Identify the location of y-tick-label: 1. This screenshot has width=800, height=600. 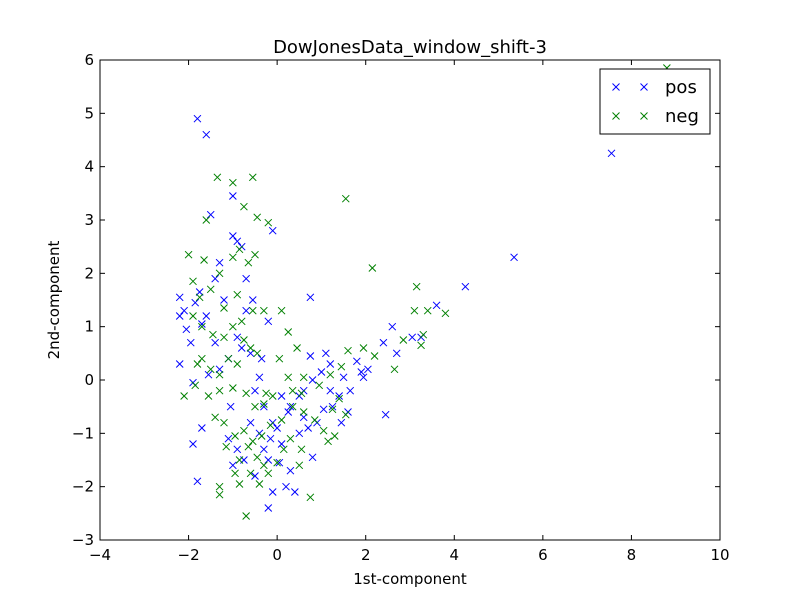
(89, 327).